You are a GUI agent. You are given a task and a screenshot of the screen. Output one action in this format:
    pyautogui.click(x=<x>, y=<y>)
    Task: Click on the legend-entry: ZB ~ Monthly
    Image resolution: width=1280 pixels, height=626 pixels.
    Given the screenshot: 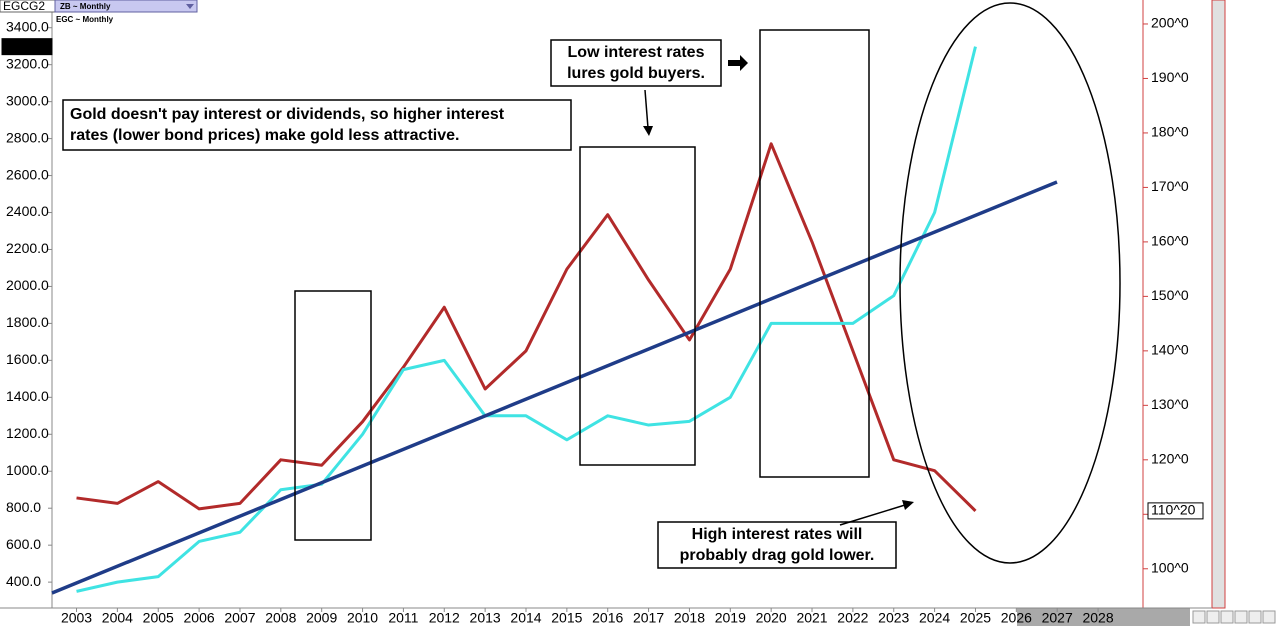 What is the action you would take?
    pyautogui.click(x=85, y=6)
    